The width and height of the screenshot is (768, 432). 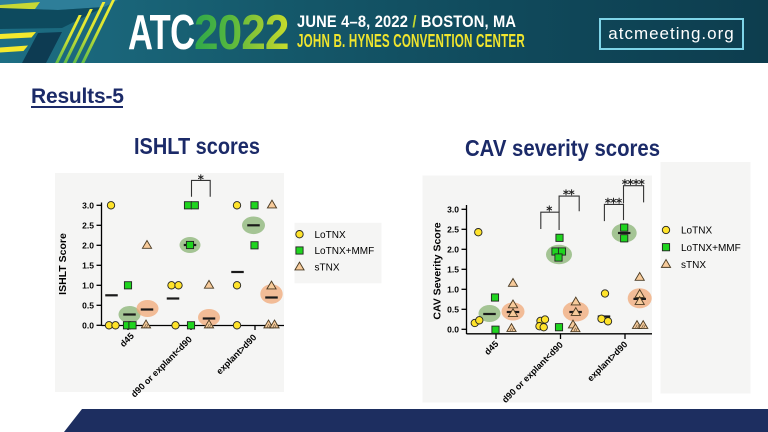 I want to click on svg-text: CAV severity scores, so click(x=562, y=148).